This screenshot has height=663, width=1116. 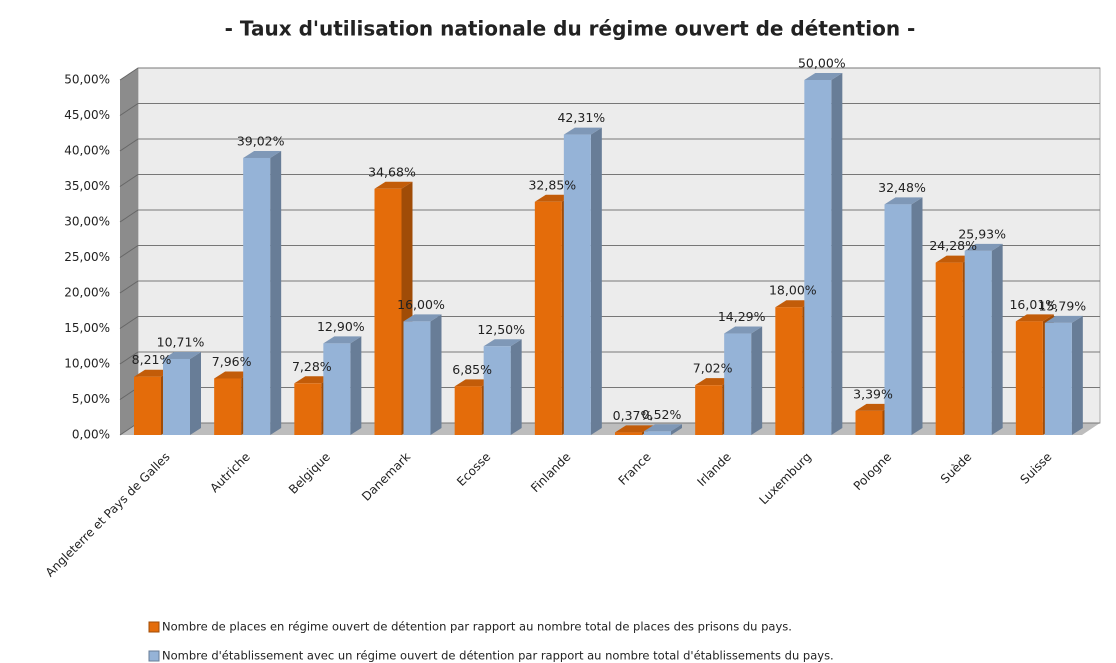 What do you see at coordinates (1062, 305) in the screenshot?
I see `data-label: 15,79%` at bounding box center [1062, 305].